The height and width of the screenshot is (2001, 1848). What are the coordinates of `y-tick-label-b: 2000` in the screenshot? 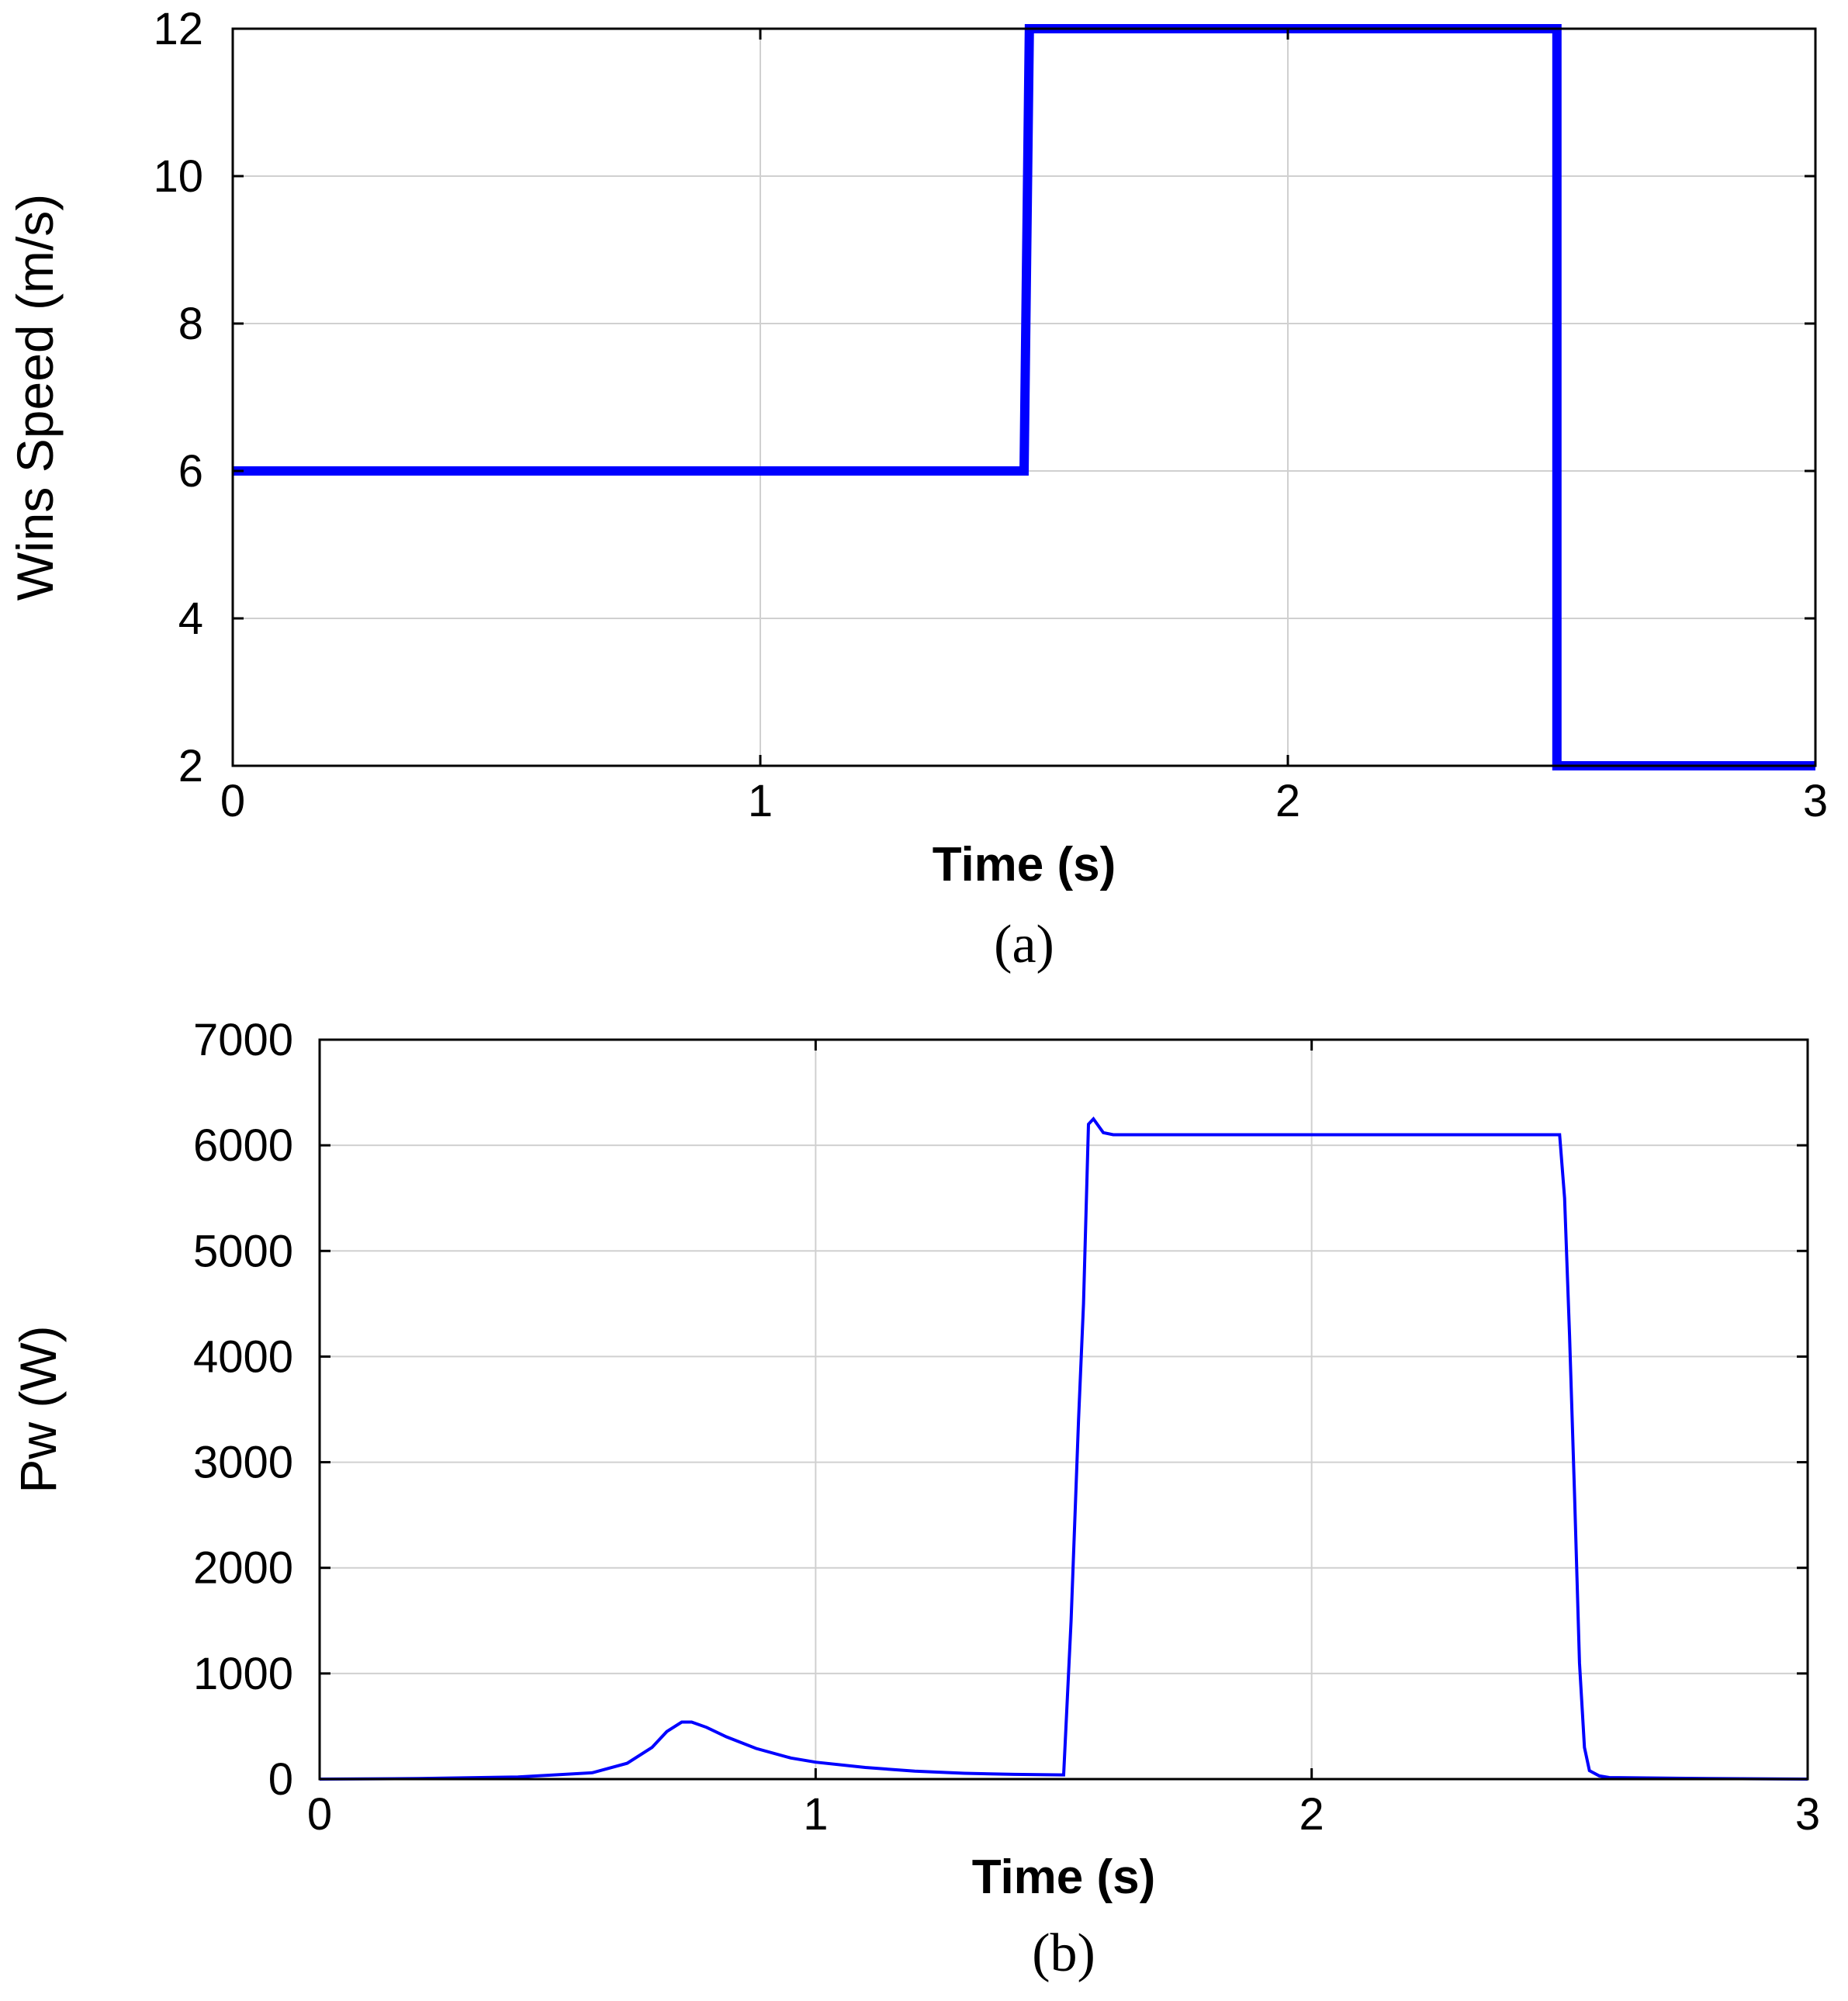 It's located at (243, 1569).